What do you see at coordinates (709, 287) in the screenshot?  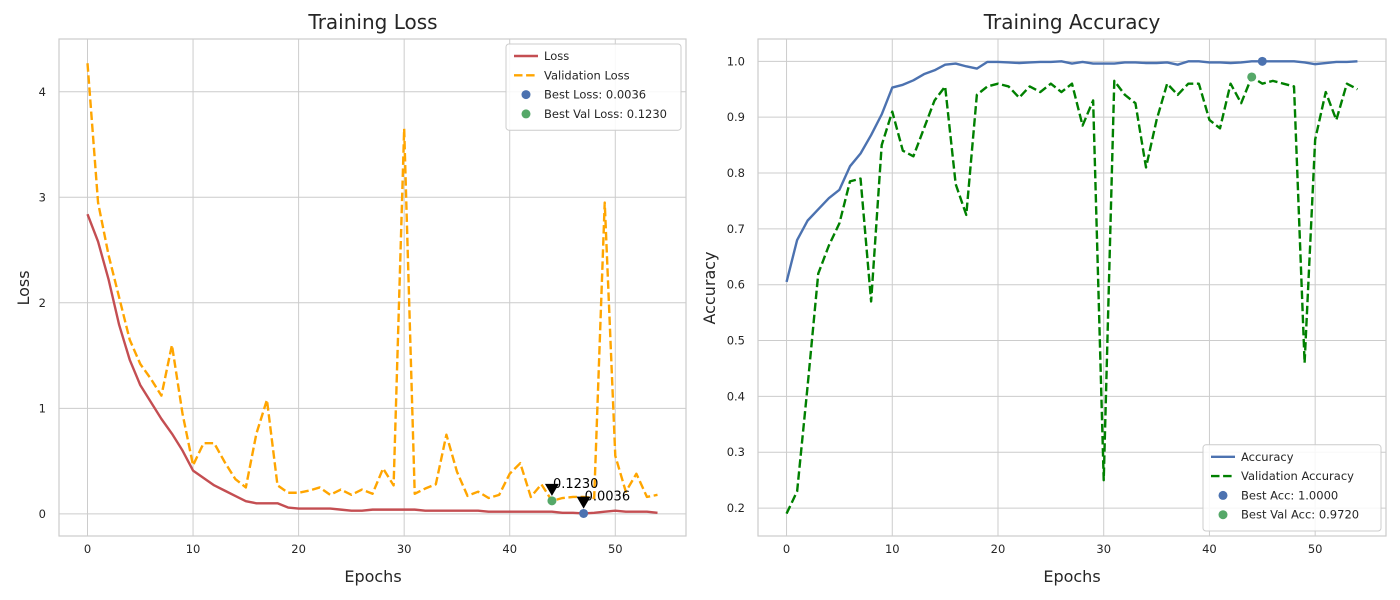 I see `accuracy-y-axis-label: Accuracy` at bounding box center [709, 287].